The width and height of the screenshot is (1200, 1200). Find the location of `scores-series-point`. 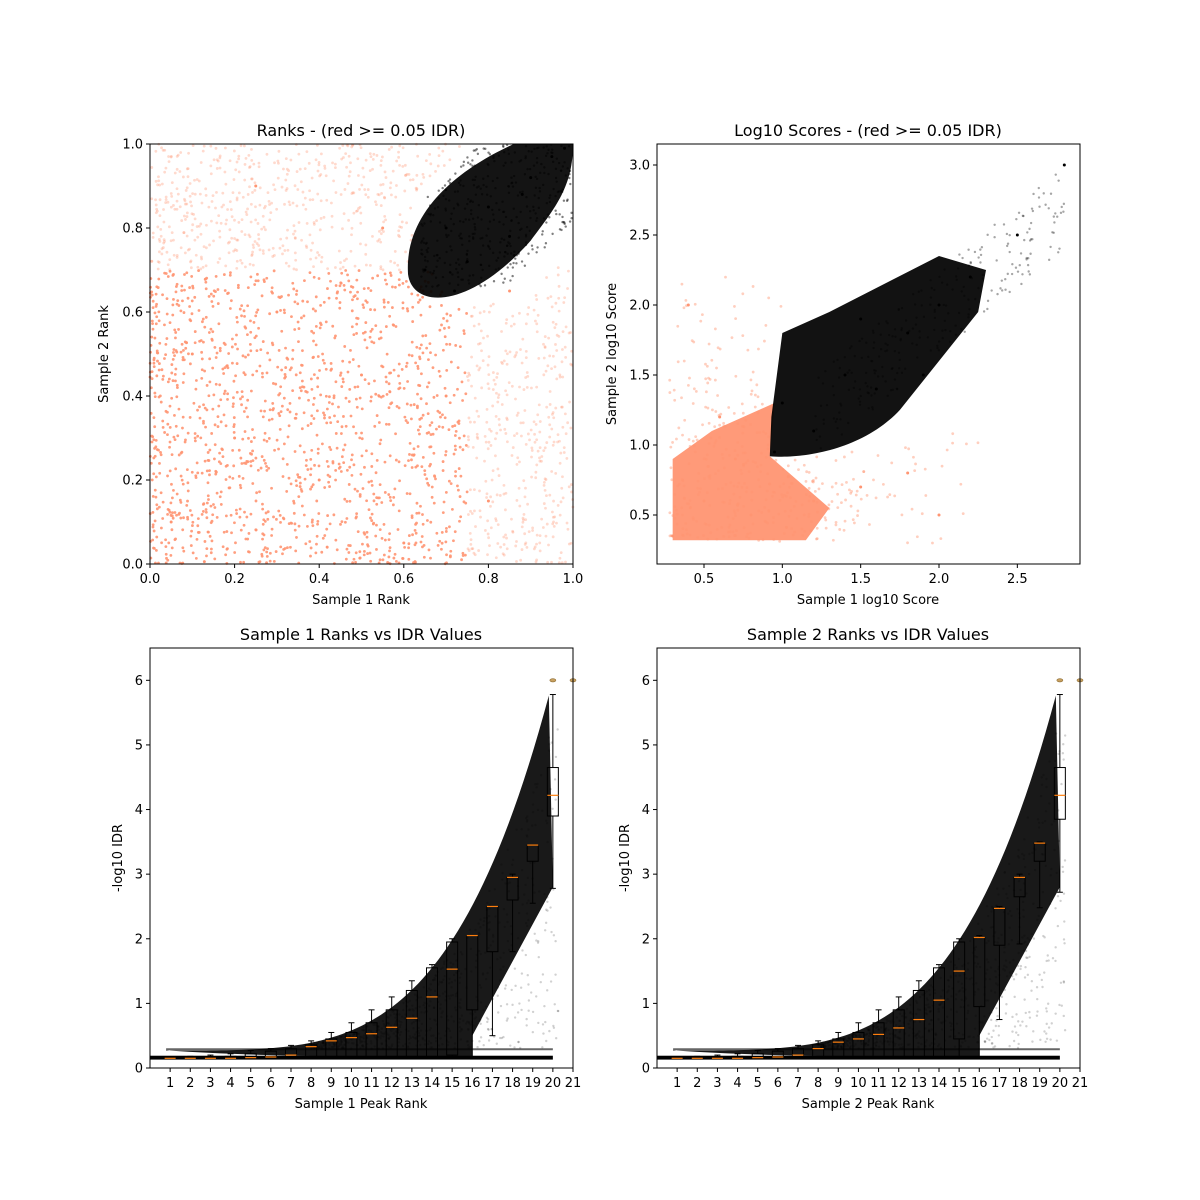

scores-series-point is located at coordinates (1064, 165).